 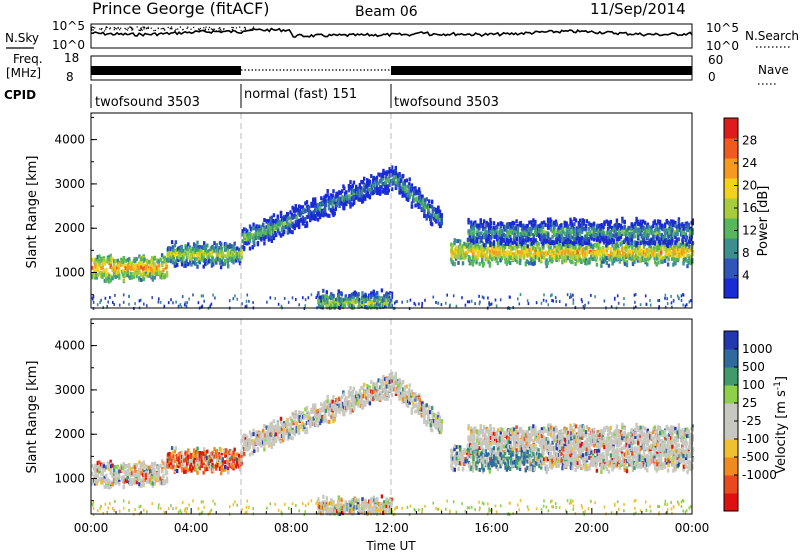 What do you see at coordinates (731, 228) in the screenshot?
I see `colorbar-swatch` at bounding box center [731, 228].